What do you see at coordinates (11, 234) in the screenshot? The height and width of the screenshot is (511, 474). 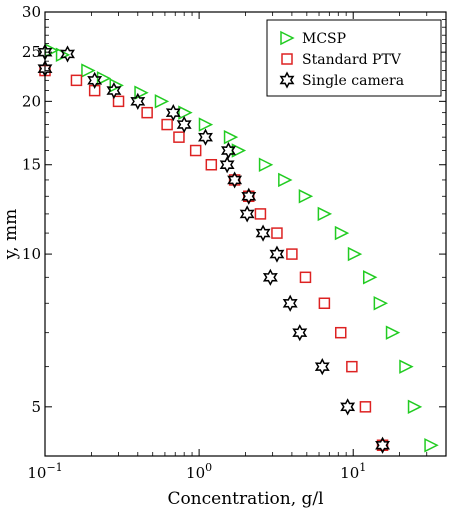 I see `y-axis-label: y, mm` at bounding box center [11, 234].